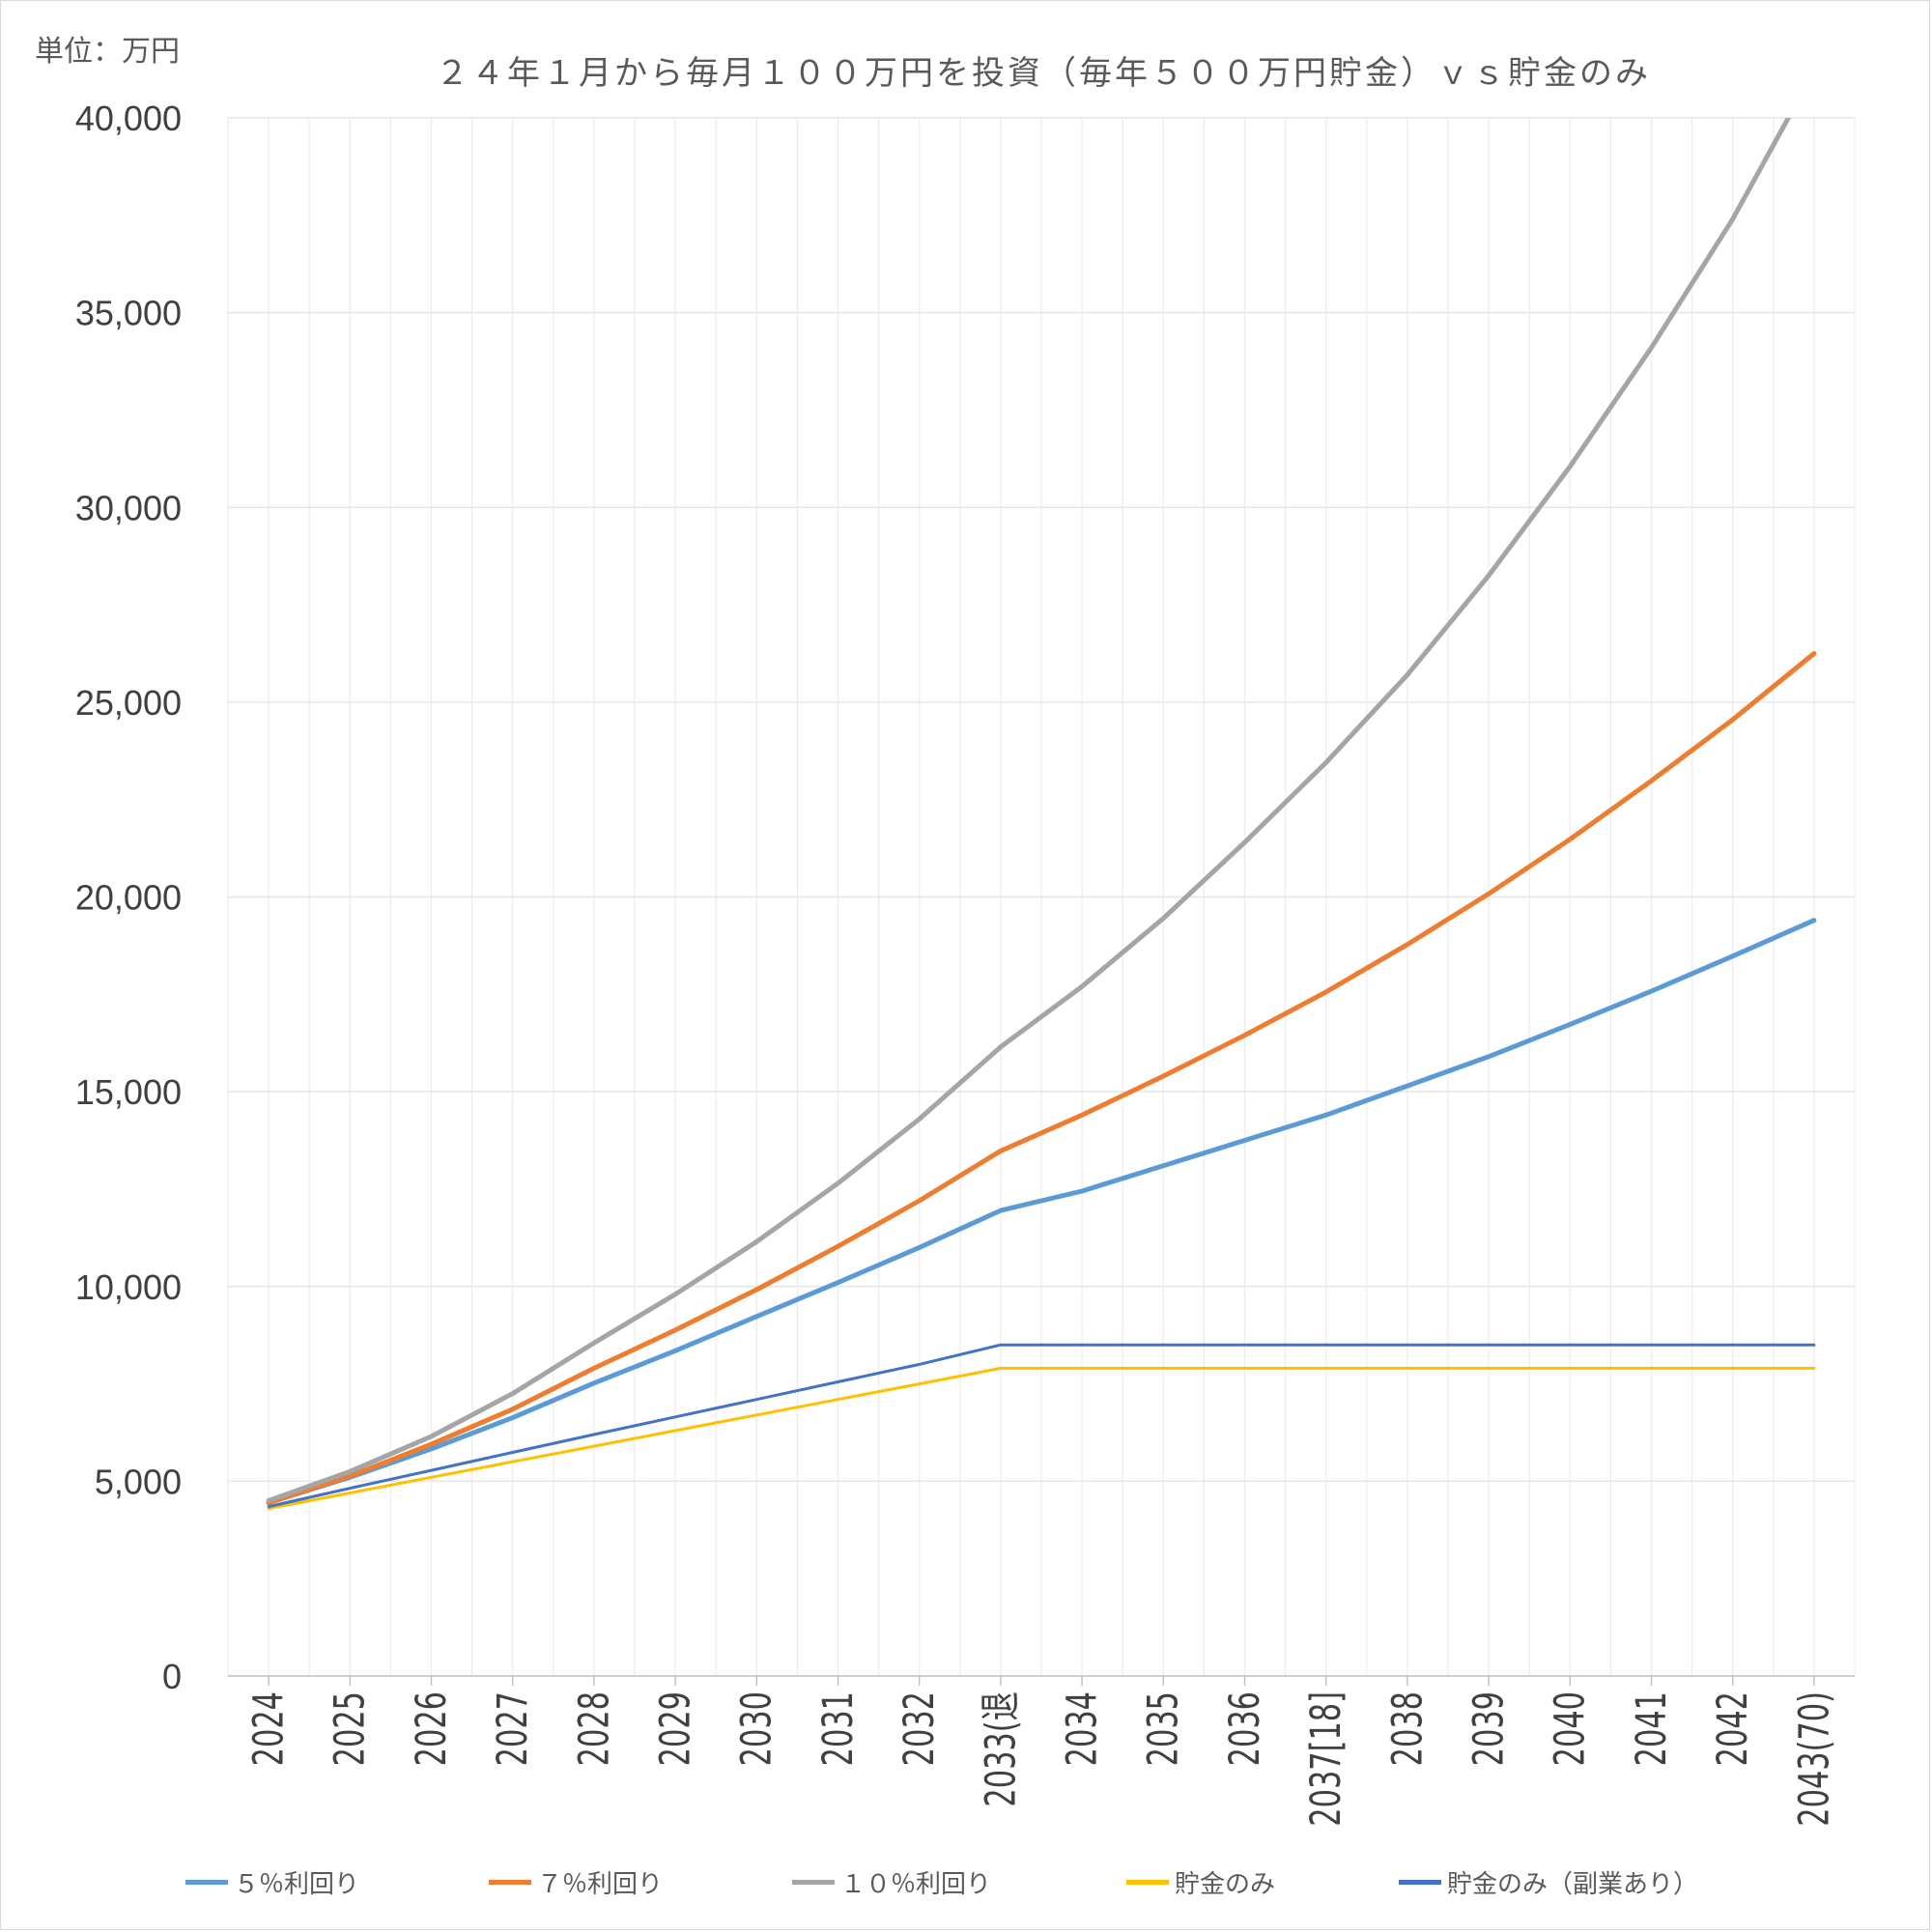  What do you see at coordinates (128, 898) in the screenshot?
I see `y-tick-label: 20,000` at bounding box center [128, 898].